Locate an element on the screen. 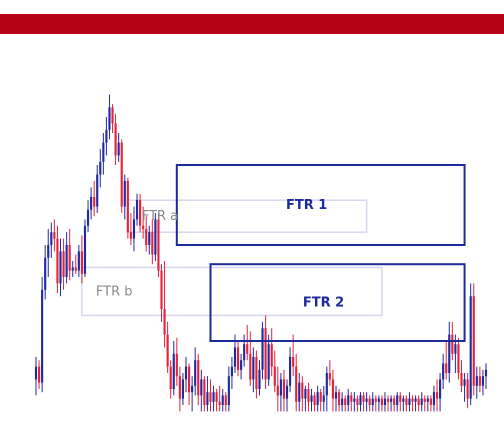  ftr-minor-label: FTR b is located at coordinates (114, 291).